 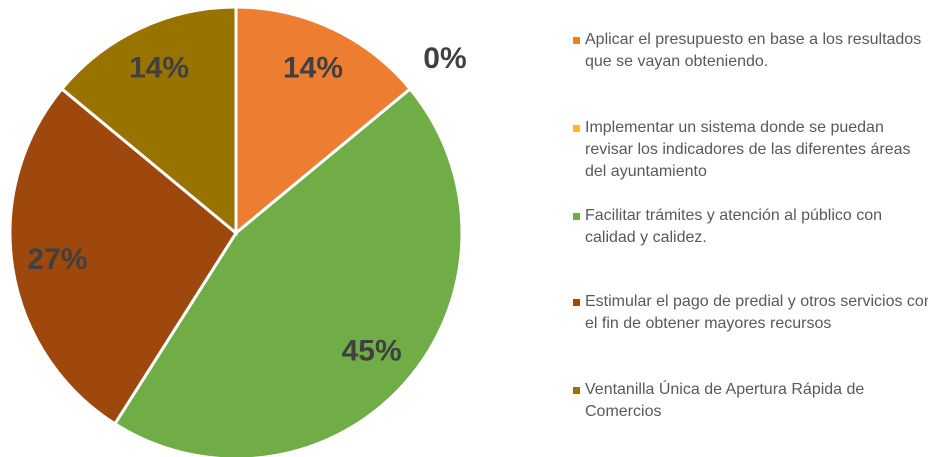 What do you see at coordinates (444, 58) in the screenshot?
I see `data-label: 0%` at bounding box center [444, 58].